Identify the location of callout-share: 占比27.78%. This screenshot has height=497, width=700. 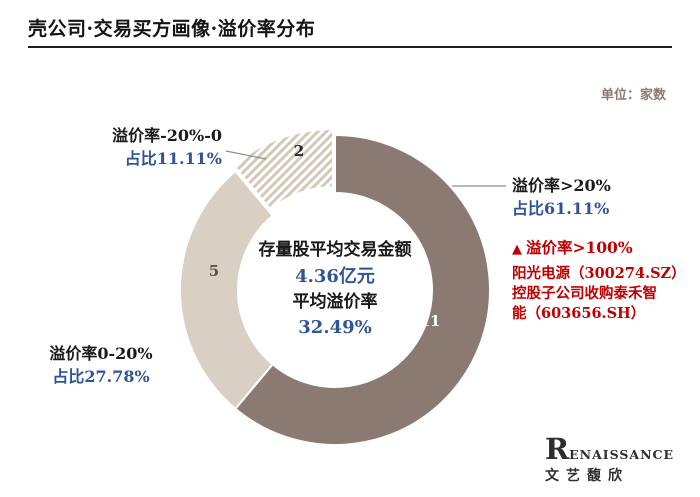
(101, 377).